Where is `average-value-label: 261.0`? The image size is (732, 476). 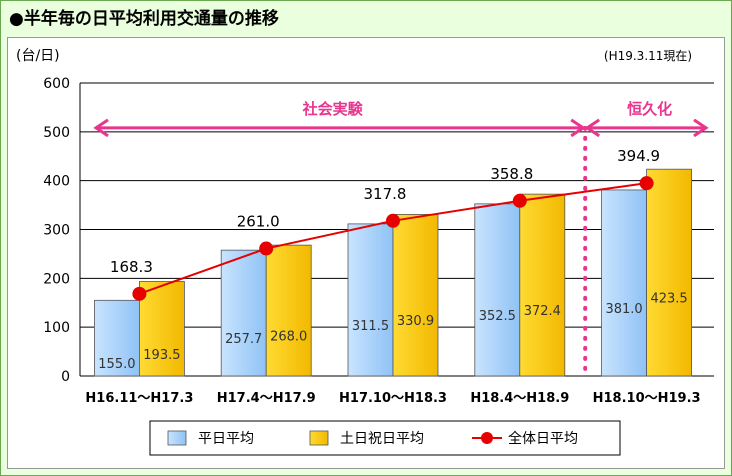 average-value-label: 261.0 is located at coordinates (258, 222).